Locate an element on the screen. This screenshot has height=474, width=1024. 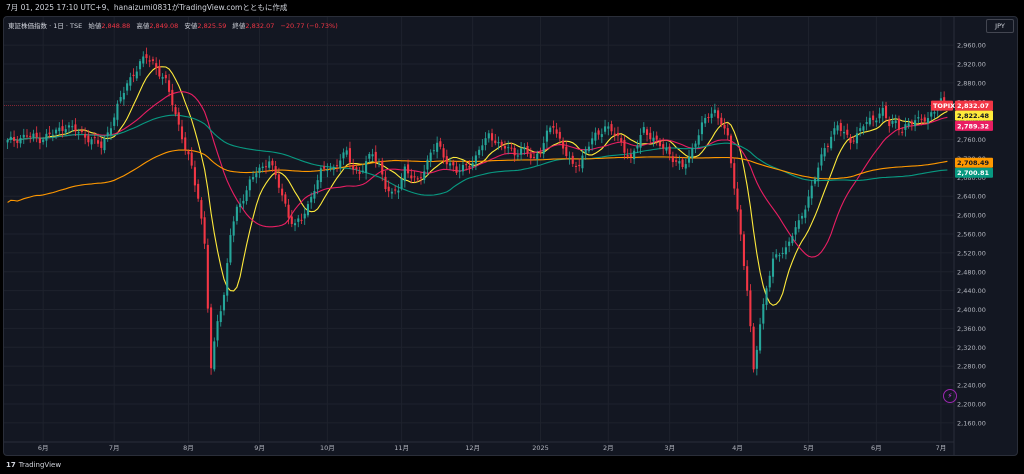
y-tick-label: 2,280.00 is located at coordinates (971, 367).